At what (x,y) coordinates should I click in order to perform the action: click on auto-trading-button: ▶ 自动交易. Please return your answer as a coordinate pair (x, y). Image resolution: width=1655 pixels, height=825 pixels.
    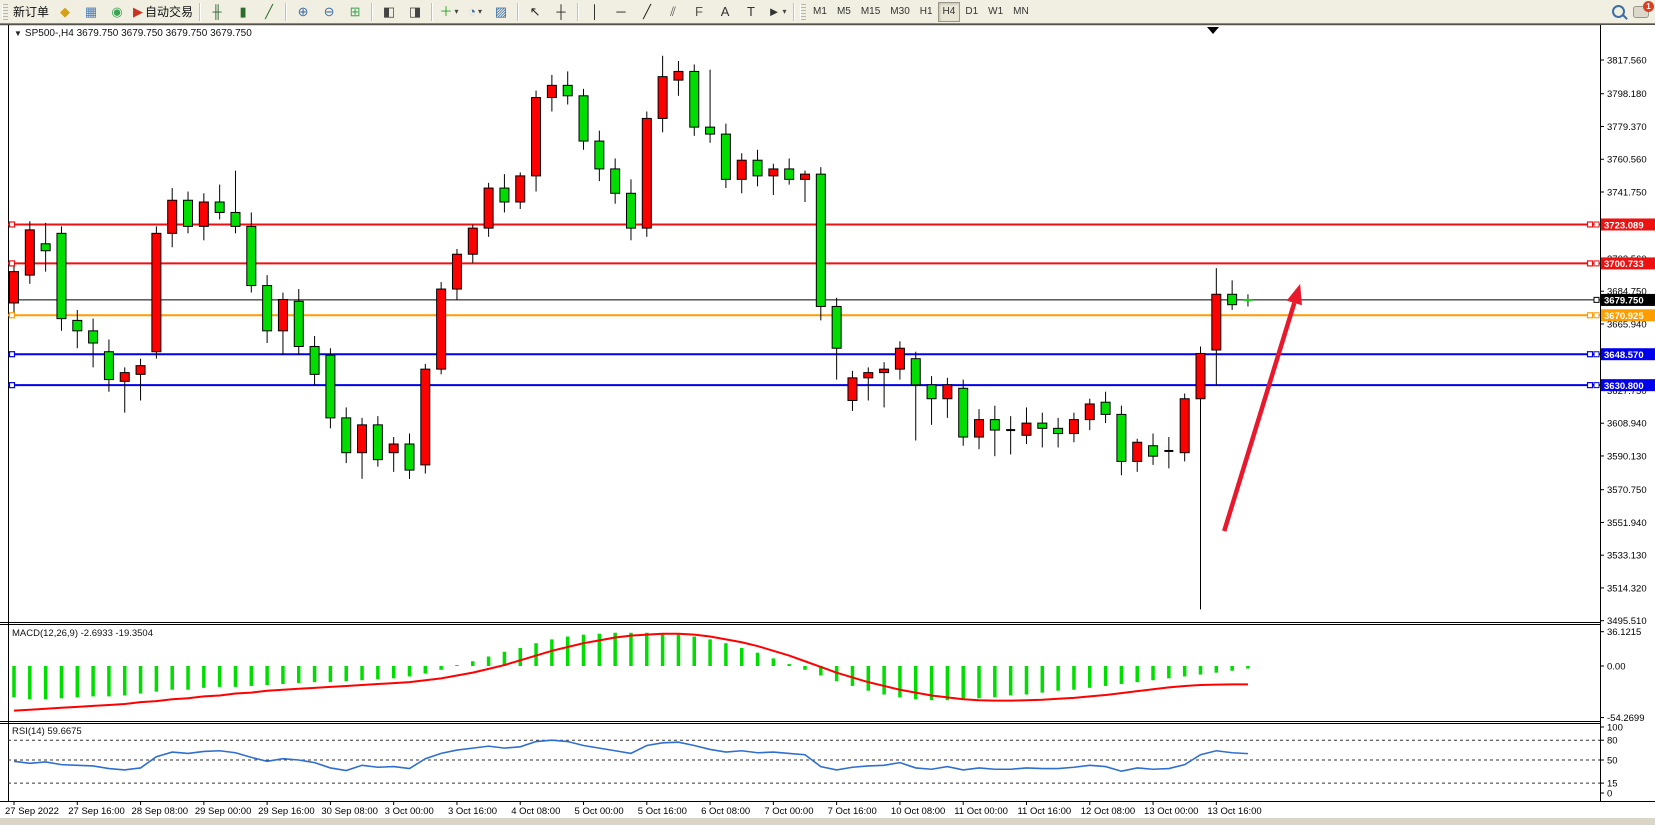
    Looking at the image, I should click on (163, 12).